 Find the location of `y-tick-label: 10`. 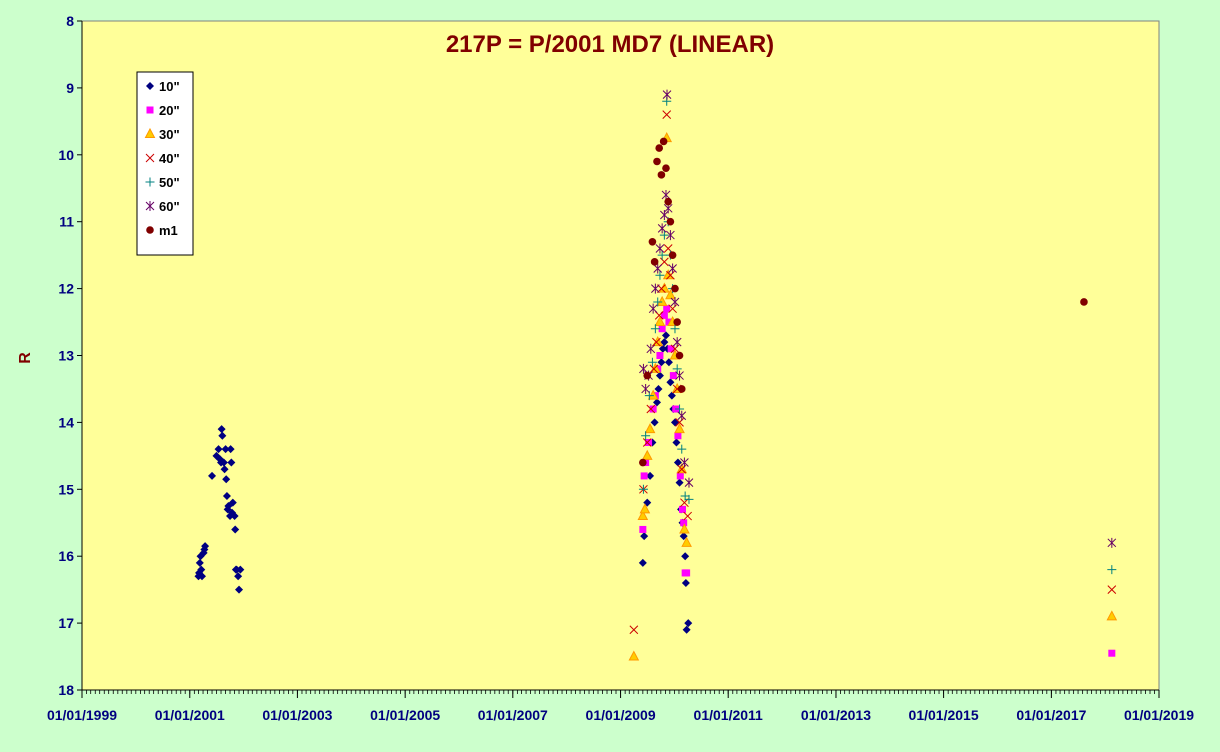

y-tick-label: 10 is located at coordinates (66, 155).